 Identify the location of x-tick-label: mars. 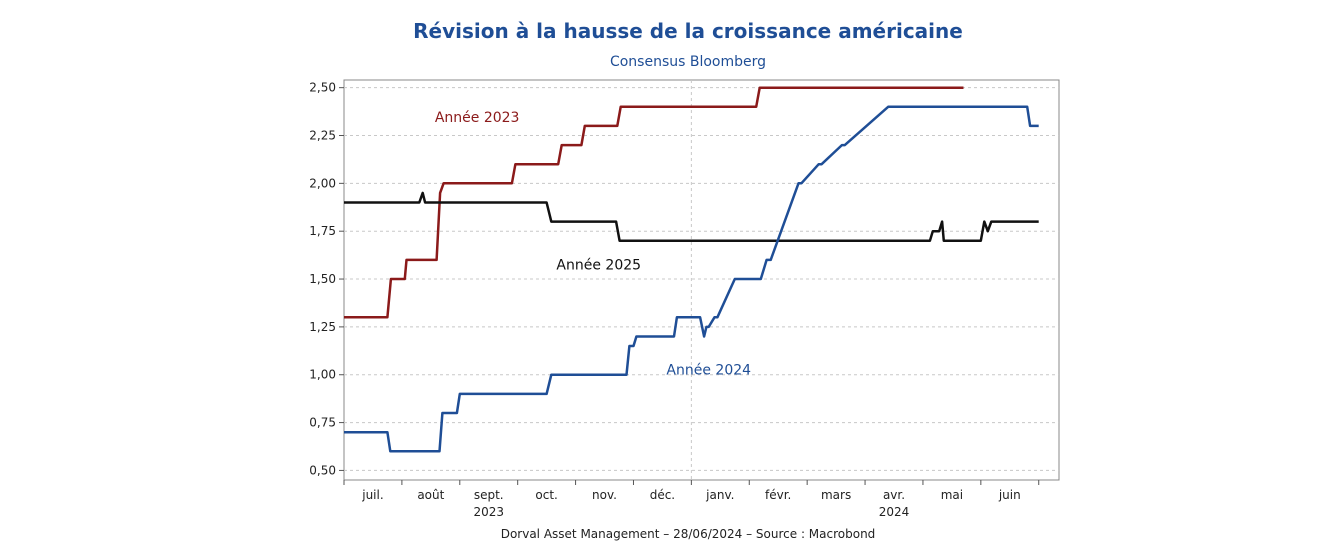
(836, 495).